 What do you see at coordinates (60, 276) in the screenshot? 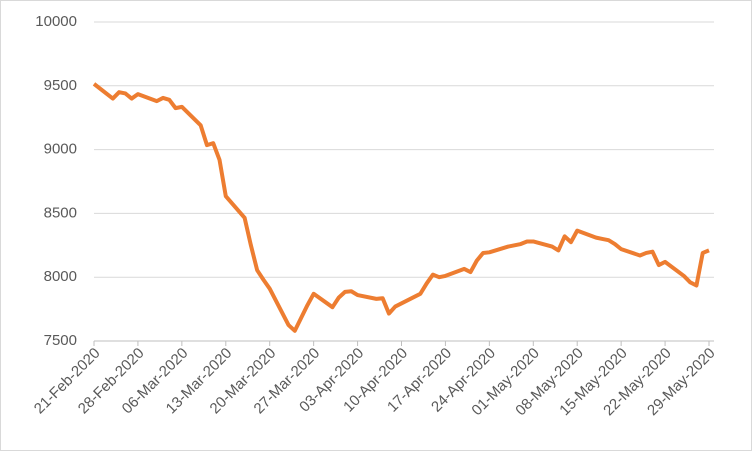
I see `y-tick-label: 8000` at bounding box center [60, 276].